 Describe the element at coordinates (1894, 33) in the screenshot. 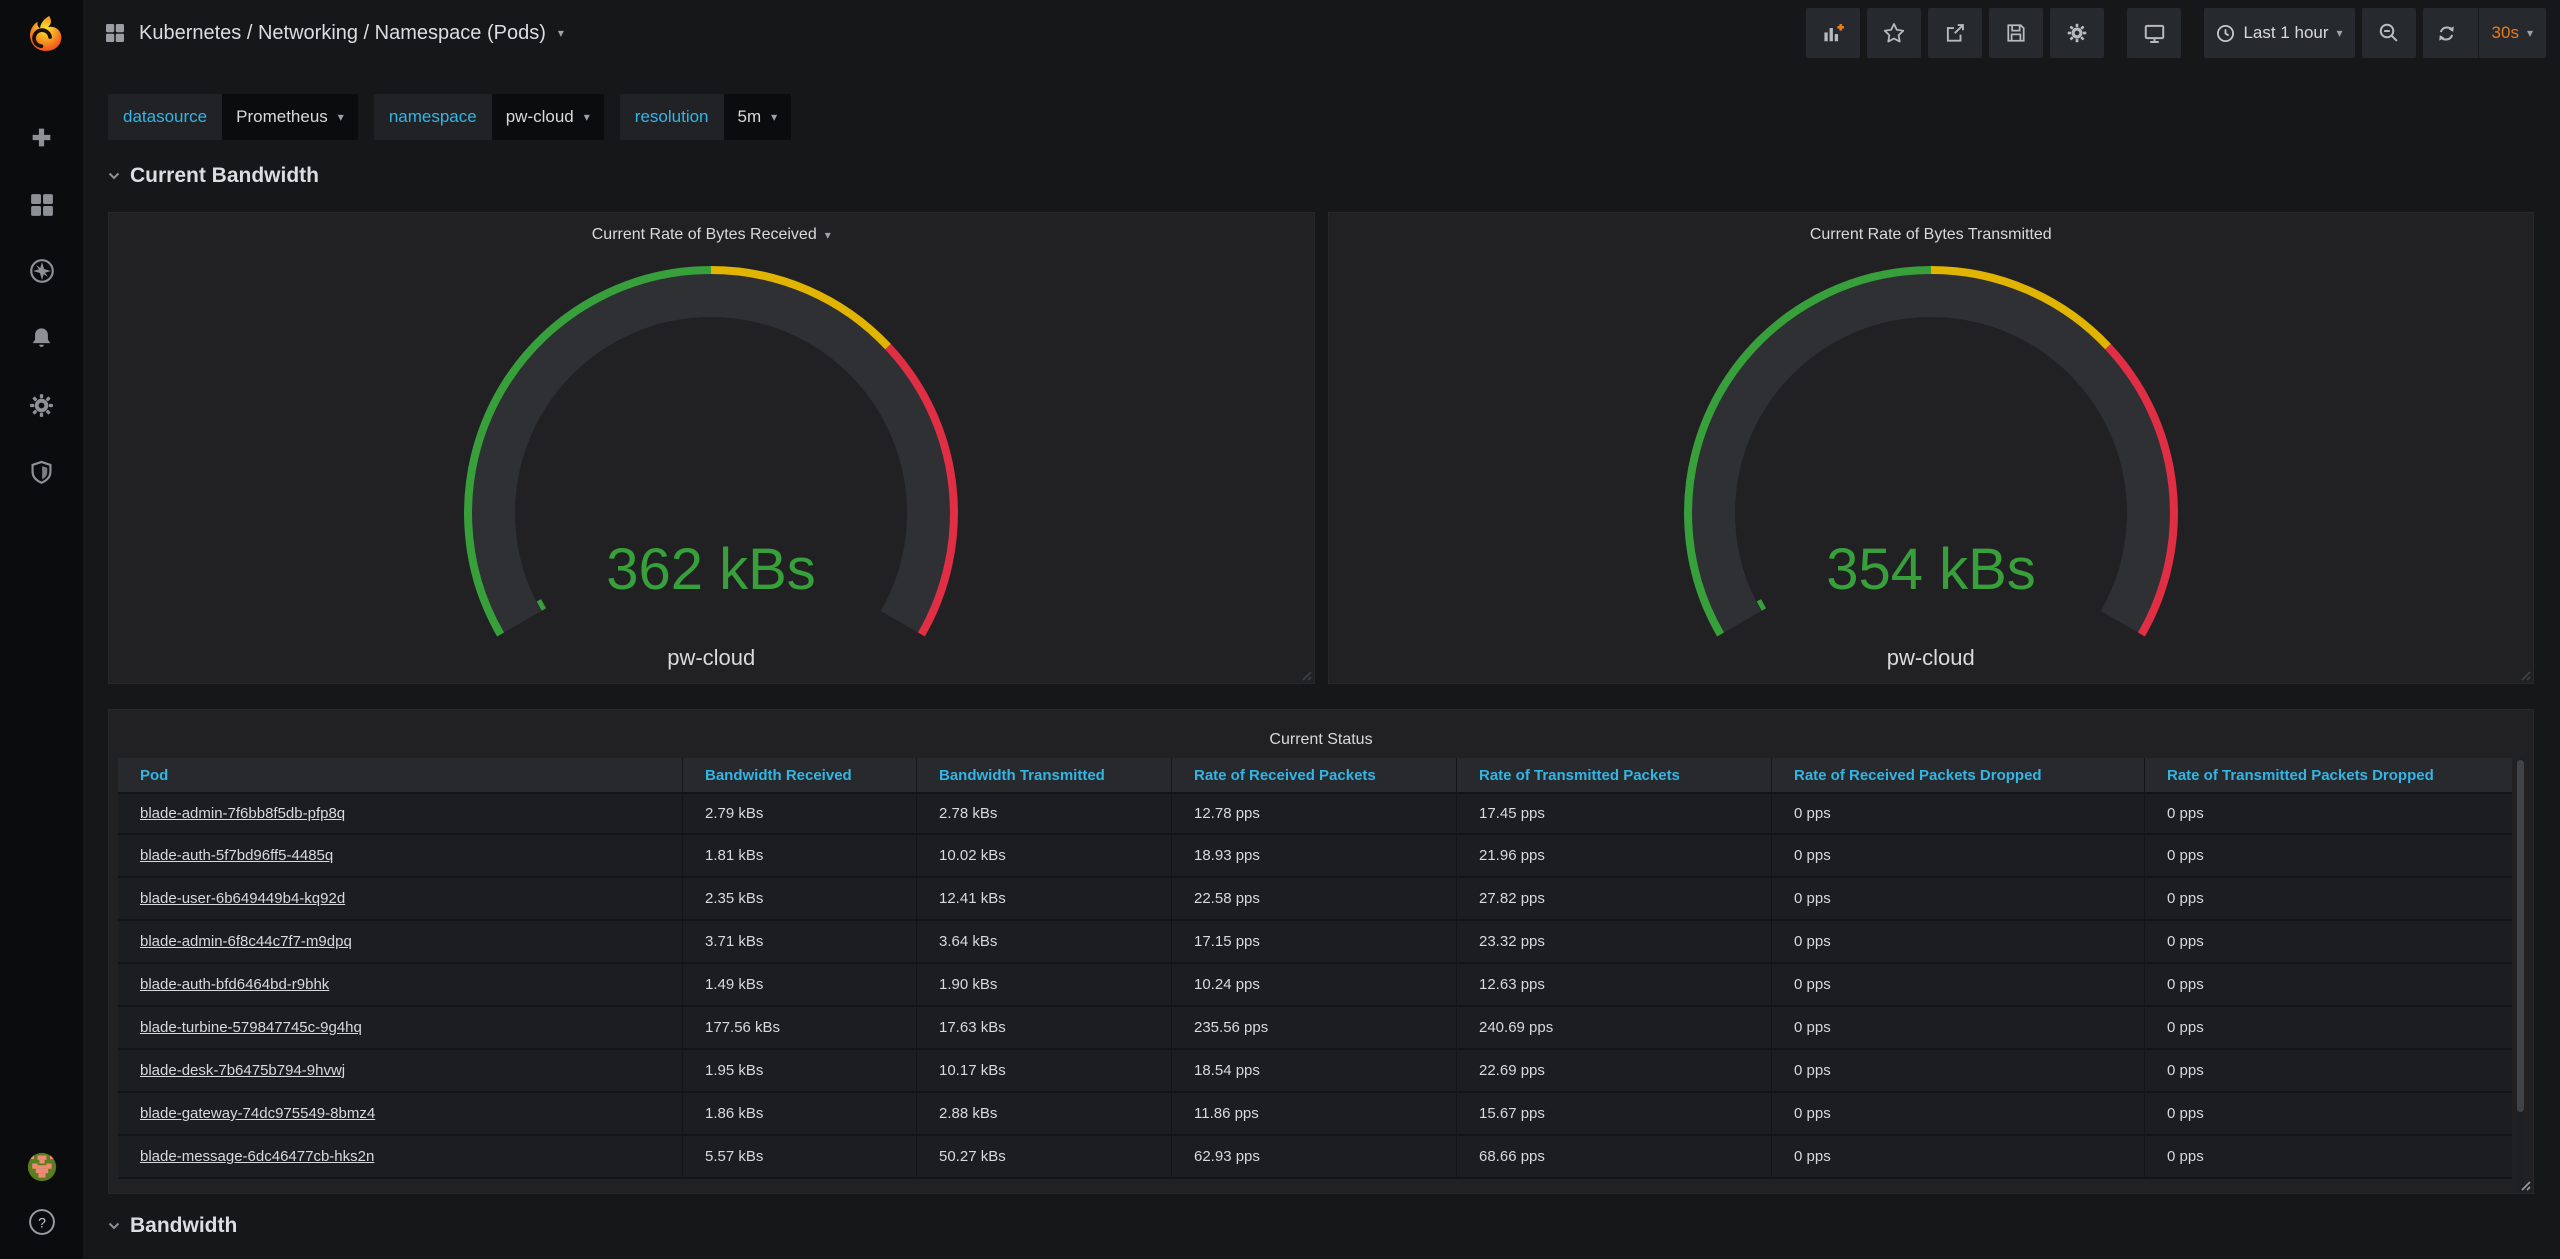

I see `star-dashboard-button` at that location.